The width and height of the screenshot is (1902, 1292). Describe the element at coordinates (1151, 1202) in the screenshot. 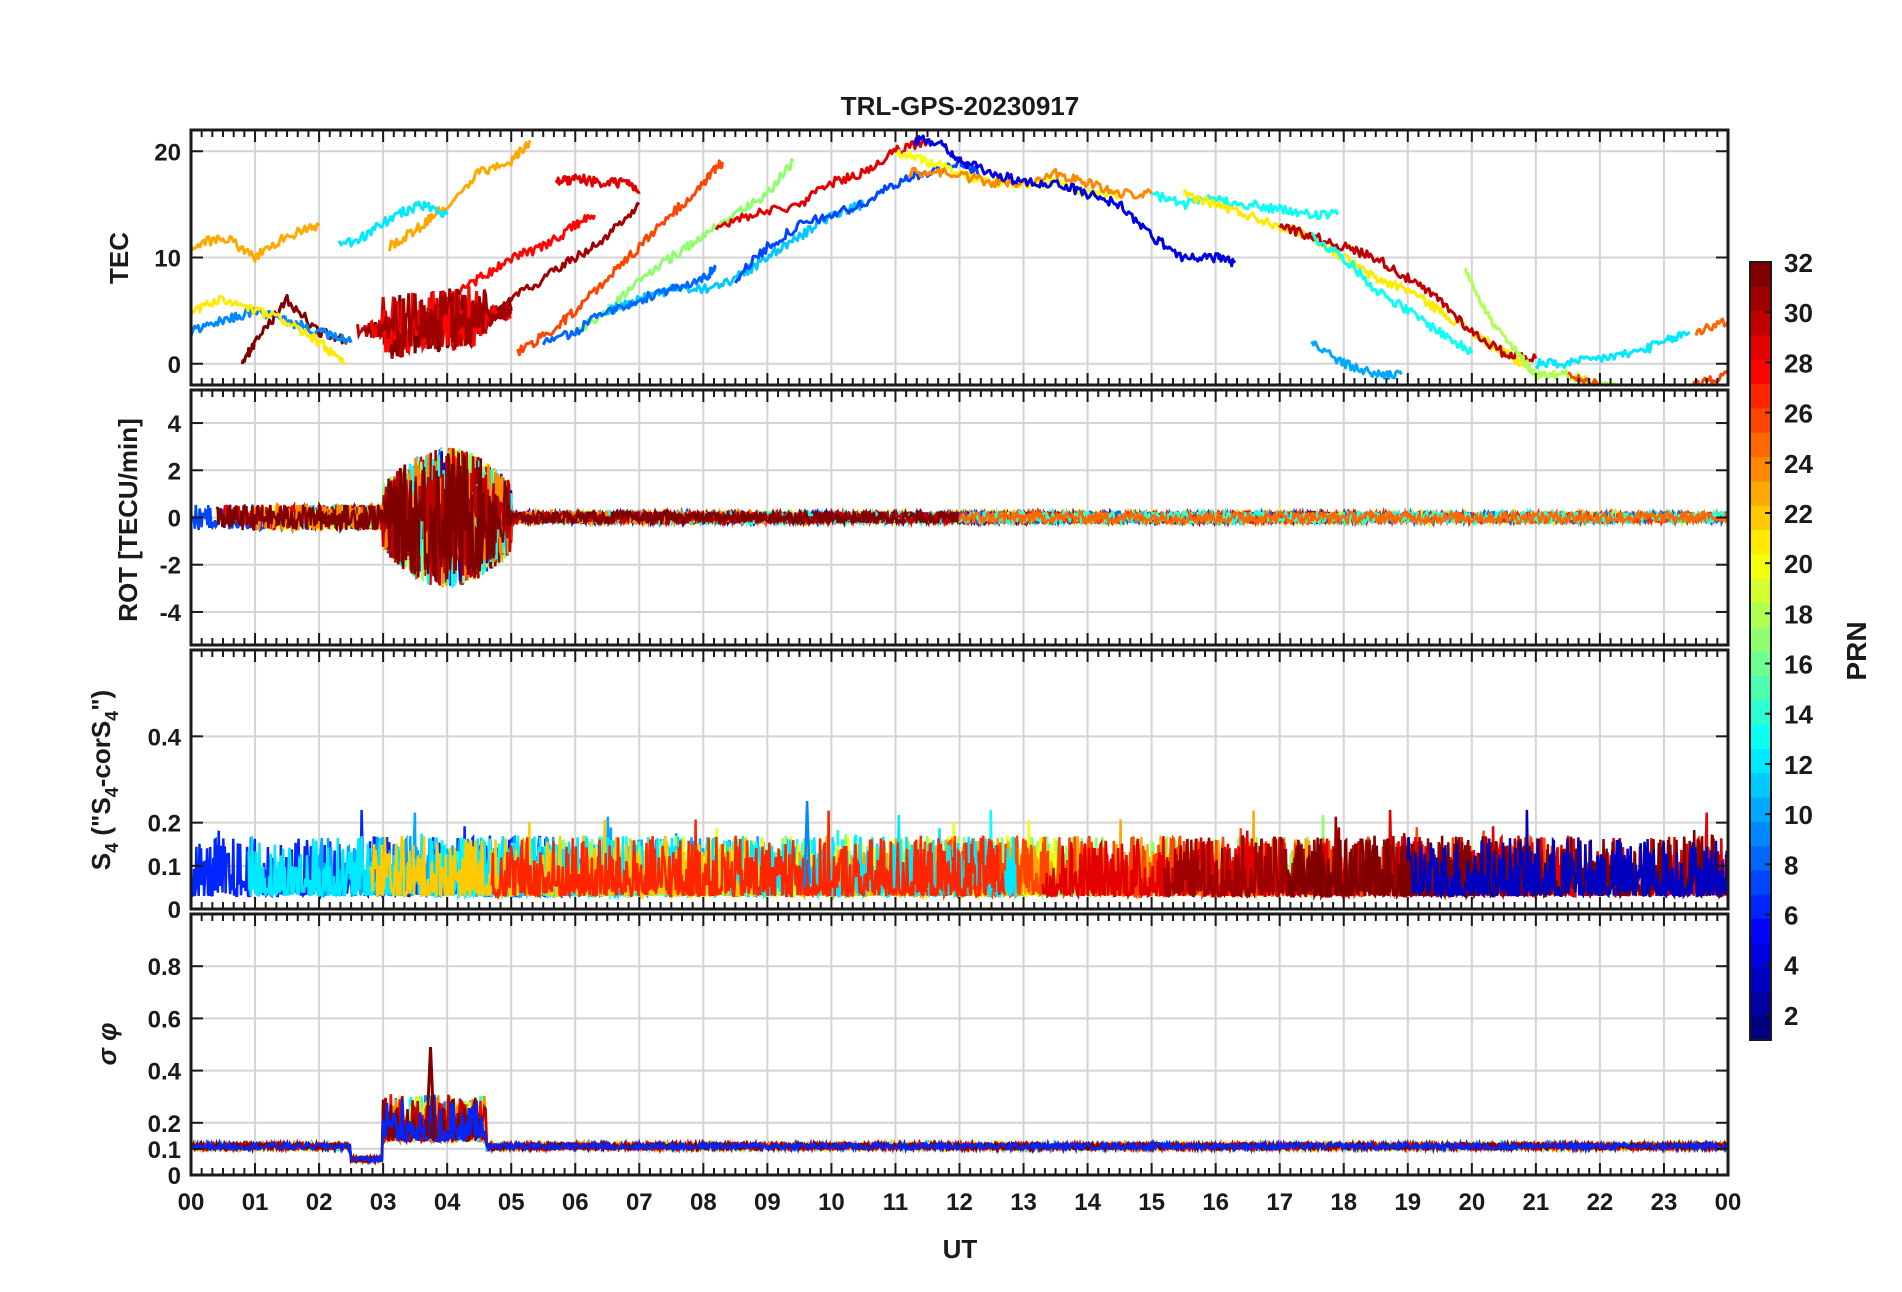

I see `x-tick-label: 15` at that location.